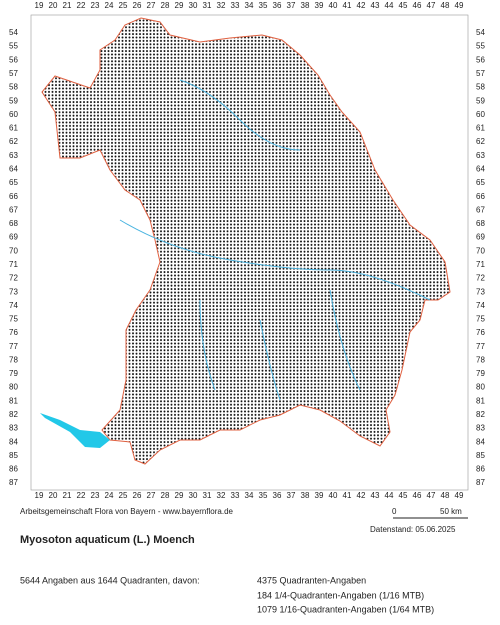 This screenshot has width=500, height=625. Describe the element at coordinates (13, 264) in the screenshot. I see `row-label: 71` at that location.